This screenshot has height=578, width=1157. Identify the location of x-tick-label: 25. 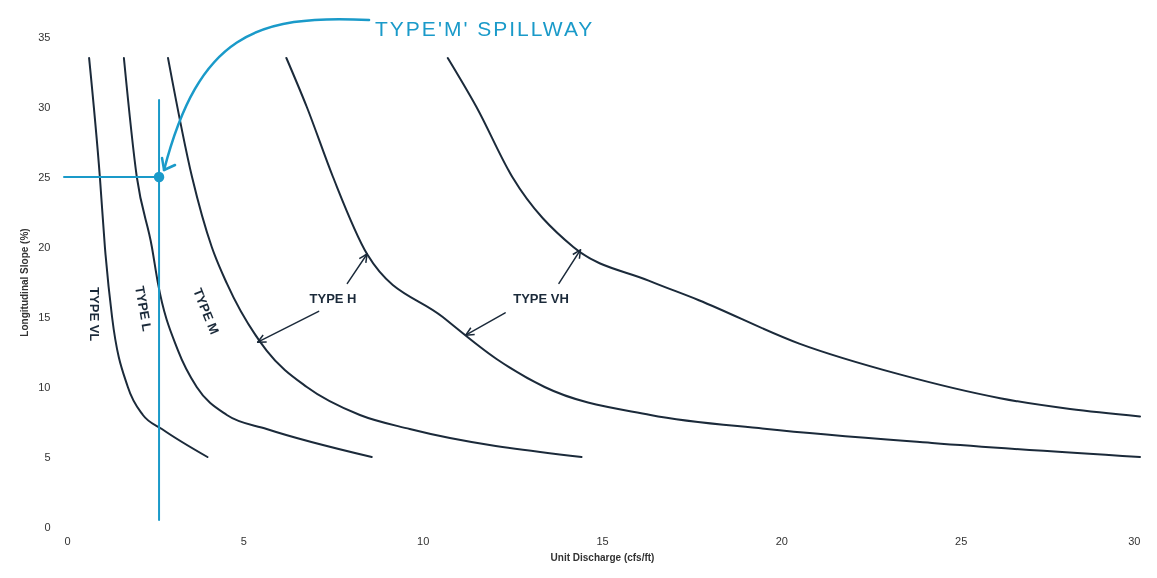
(961, 540).